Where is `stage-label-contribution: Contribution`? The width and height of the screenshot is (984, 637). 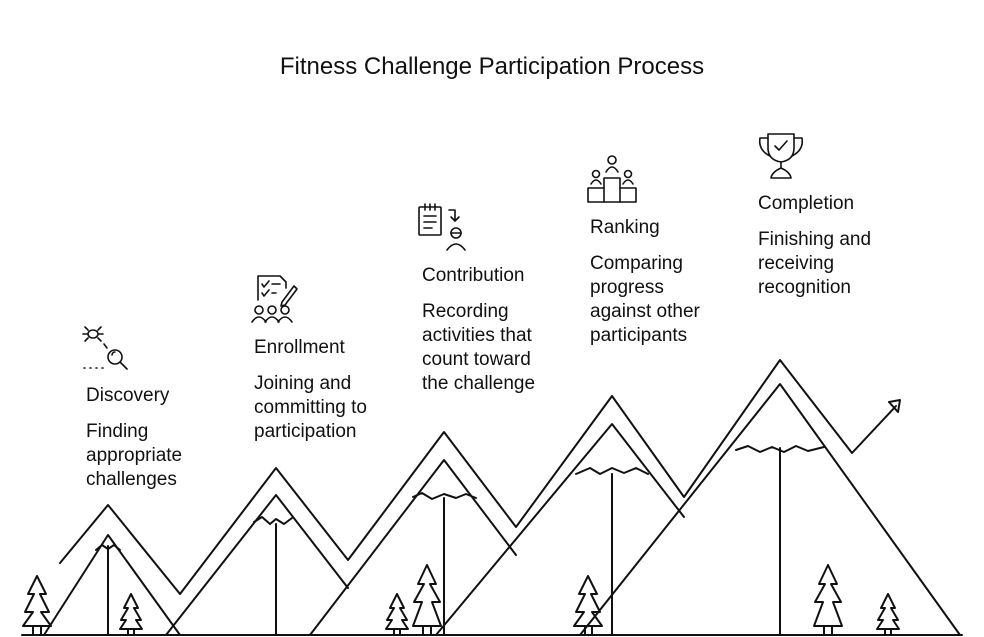
stage-label-contribution: Contribution is located at coordinates (473, 275).